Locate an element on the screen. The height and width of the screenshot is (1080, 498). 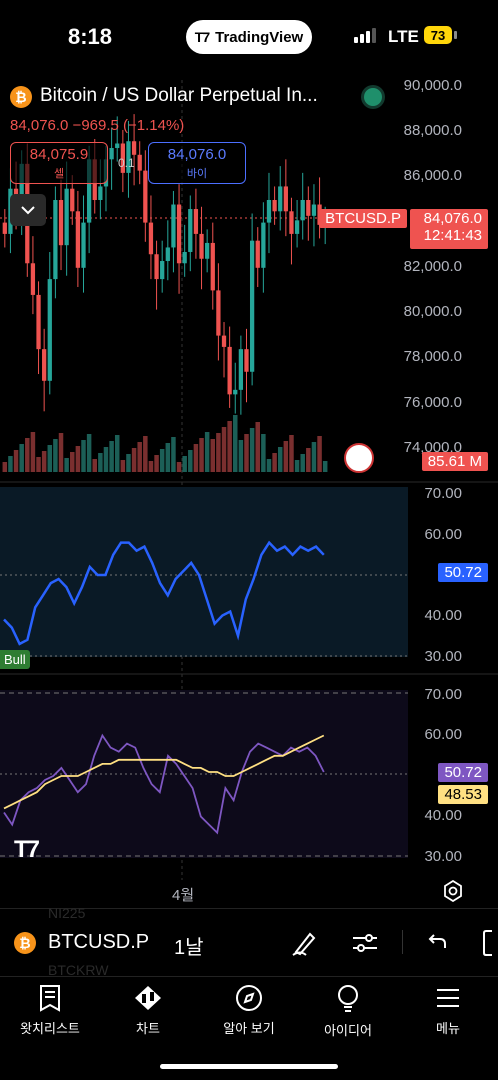
tradingview-pill: T7 TradingView is located at coordinates (249, 37).